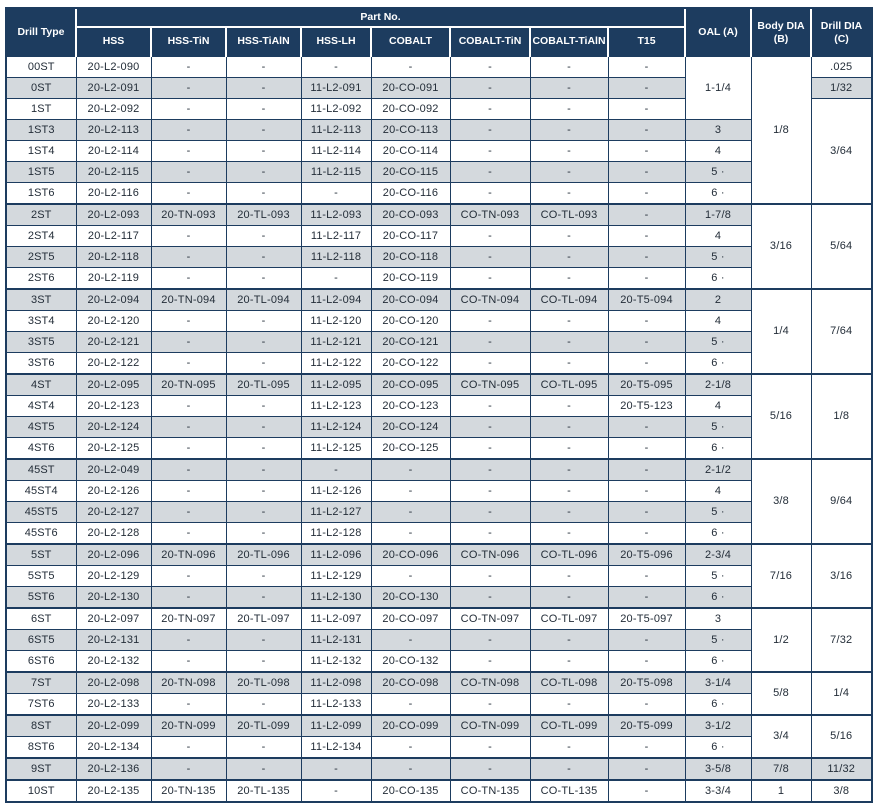 Image resolution: width=878 pixels, height=811 pixels. Describe the element at coordinates (439, 88) in the screenshot. I see `table-row-0ST: 0ST 20-L2-091- -11-L2-091 20-CO-091- - -1/32` at that location.